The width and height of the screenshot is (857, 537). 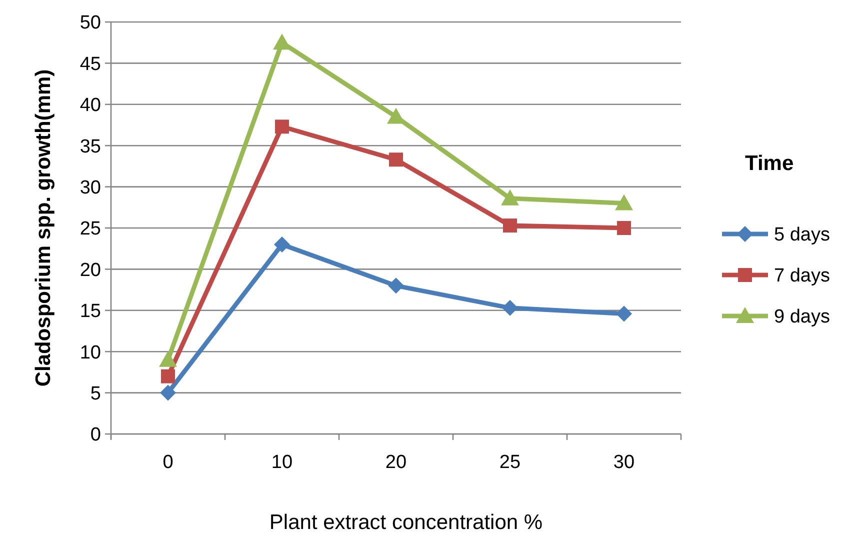 What do you see at coordinates (95, 393) in the screenshot?
I see `y-tick-label: 5` at bounding box center [95, 393].